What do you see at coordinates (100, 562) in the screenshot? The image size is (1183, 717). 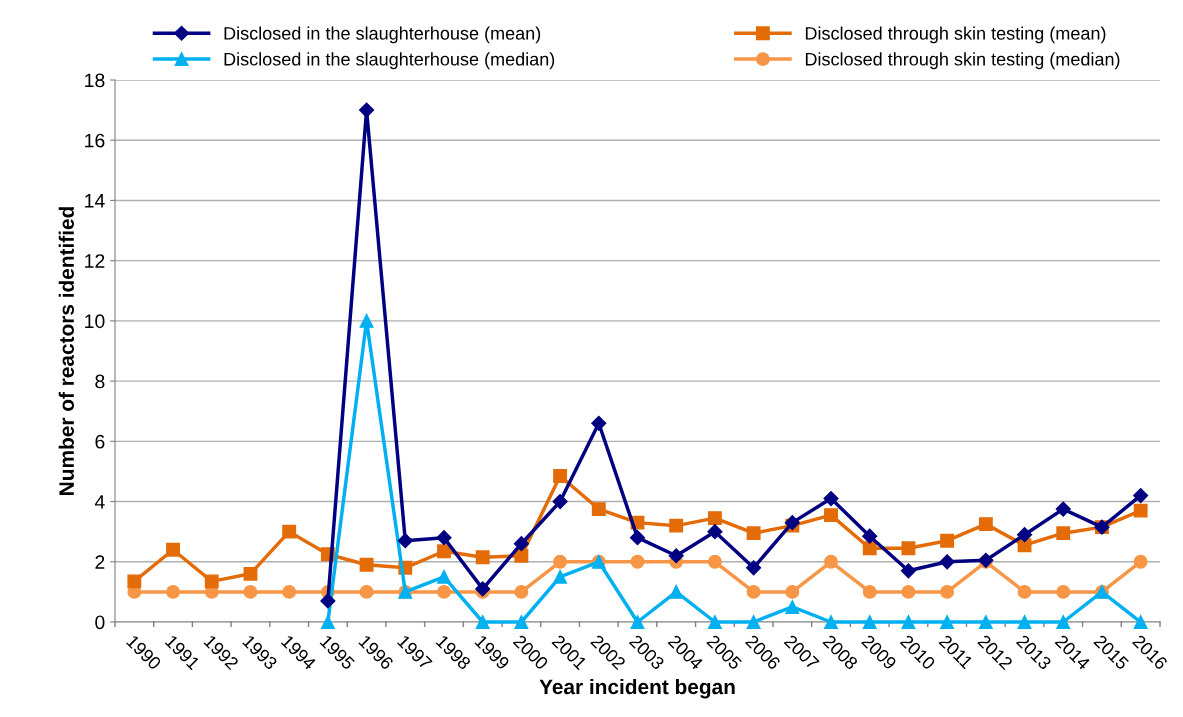 I see `y-tick-label: 2` at bounding box center [100, 562].